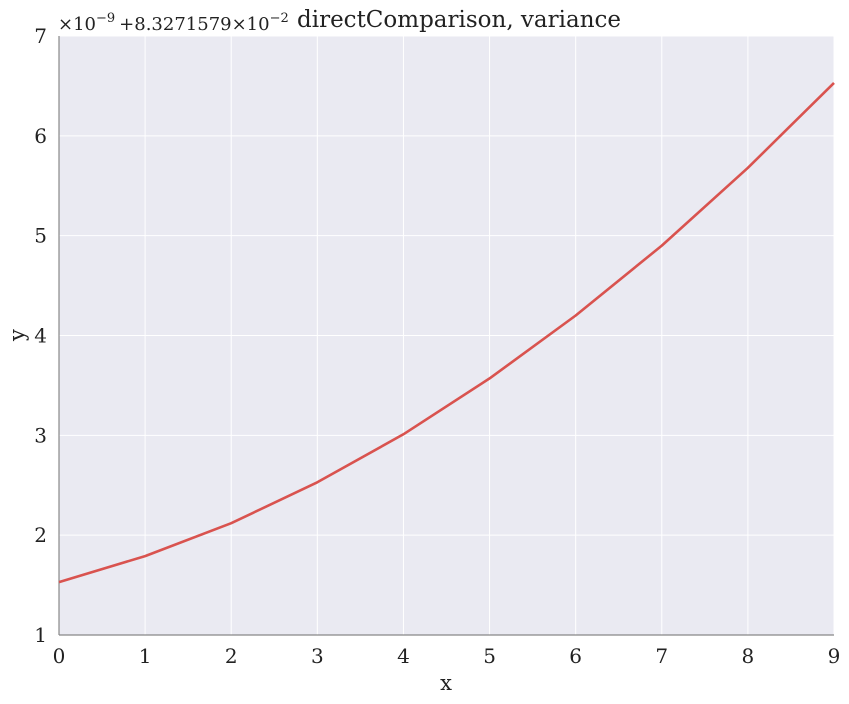 This screenshot has width=849, height=704. I want to click on offset-plus-exponent: −2, so click(279, 18).